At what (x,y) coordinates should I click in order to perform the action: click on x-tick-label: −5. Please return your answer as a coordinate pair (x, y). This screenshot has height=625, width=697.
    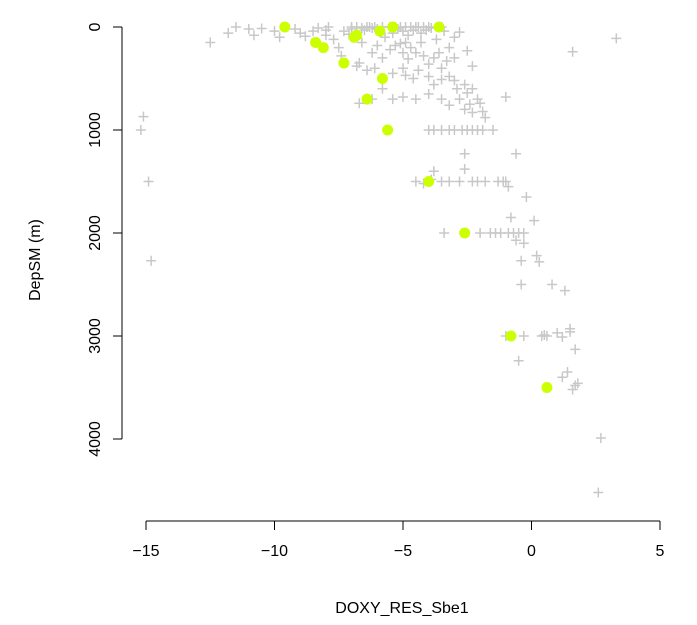
    Looking at the image, I should click on (403, 551).